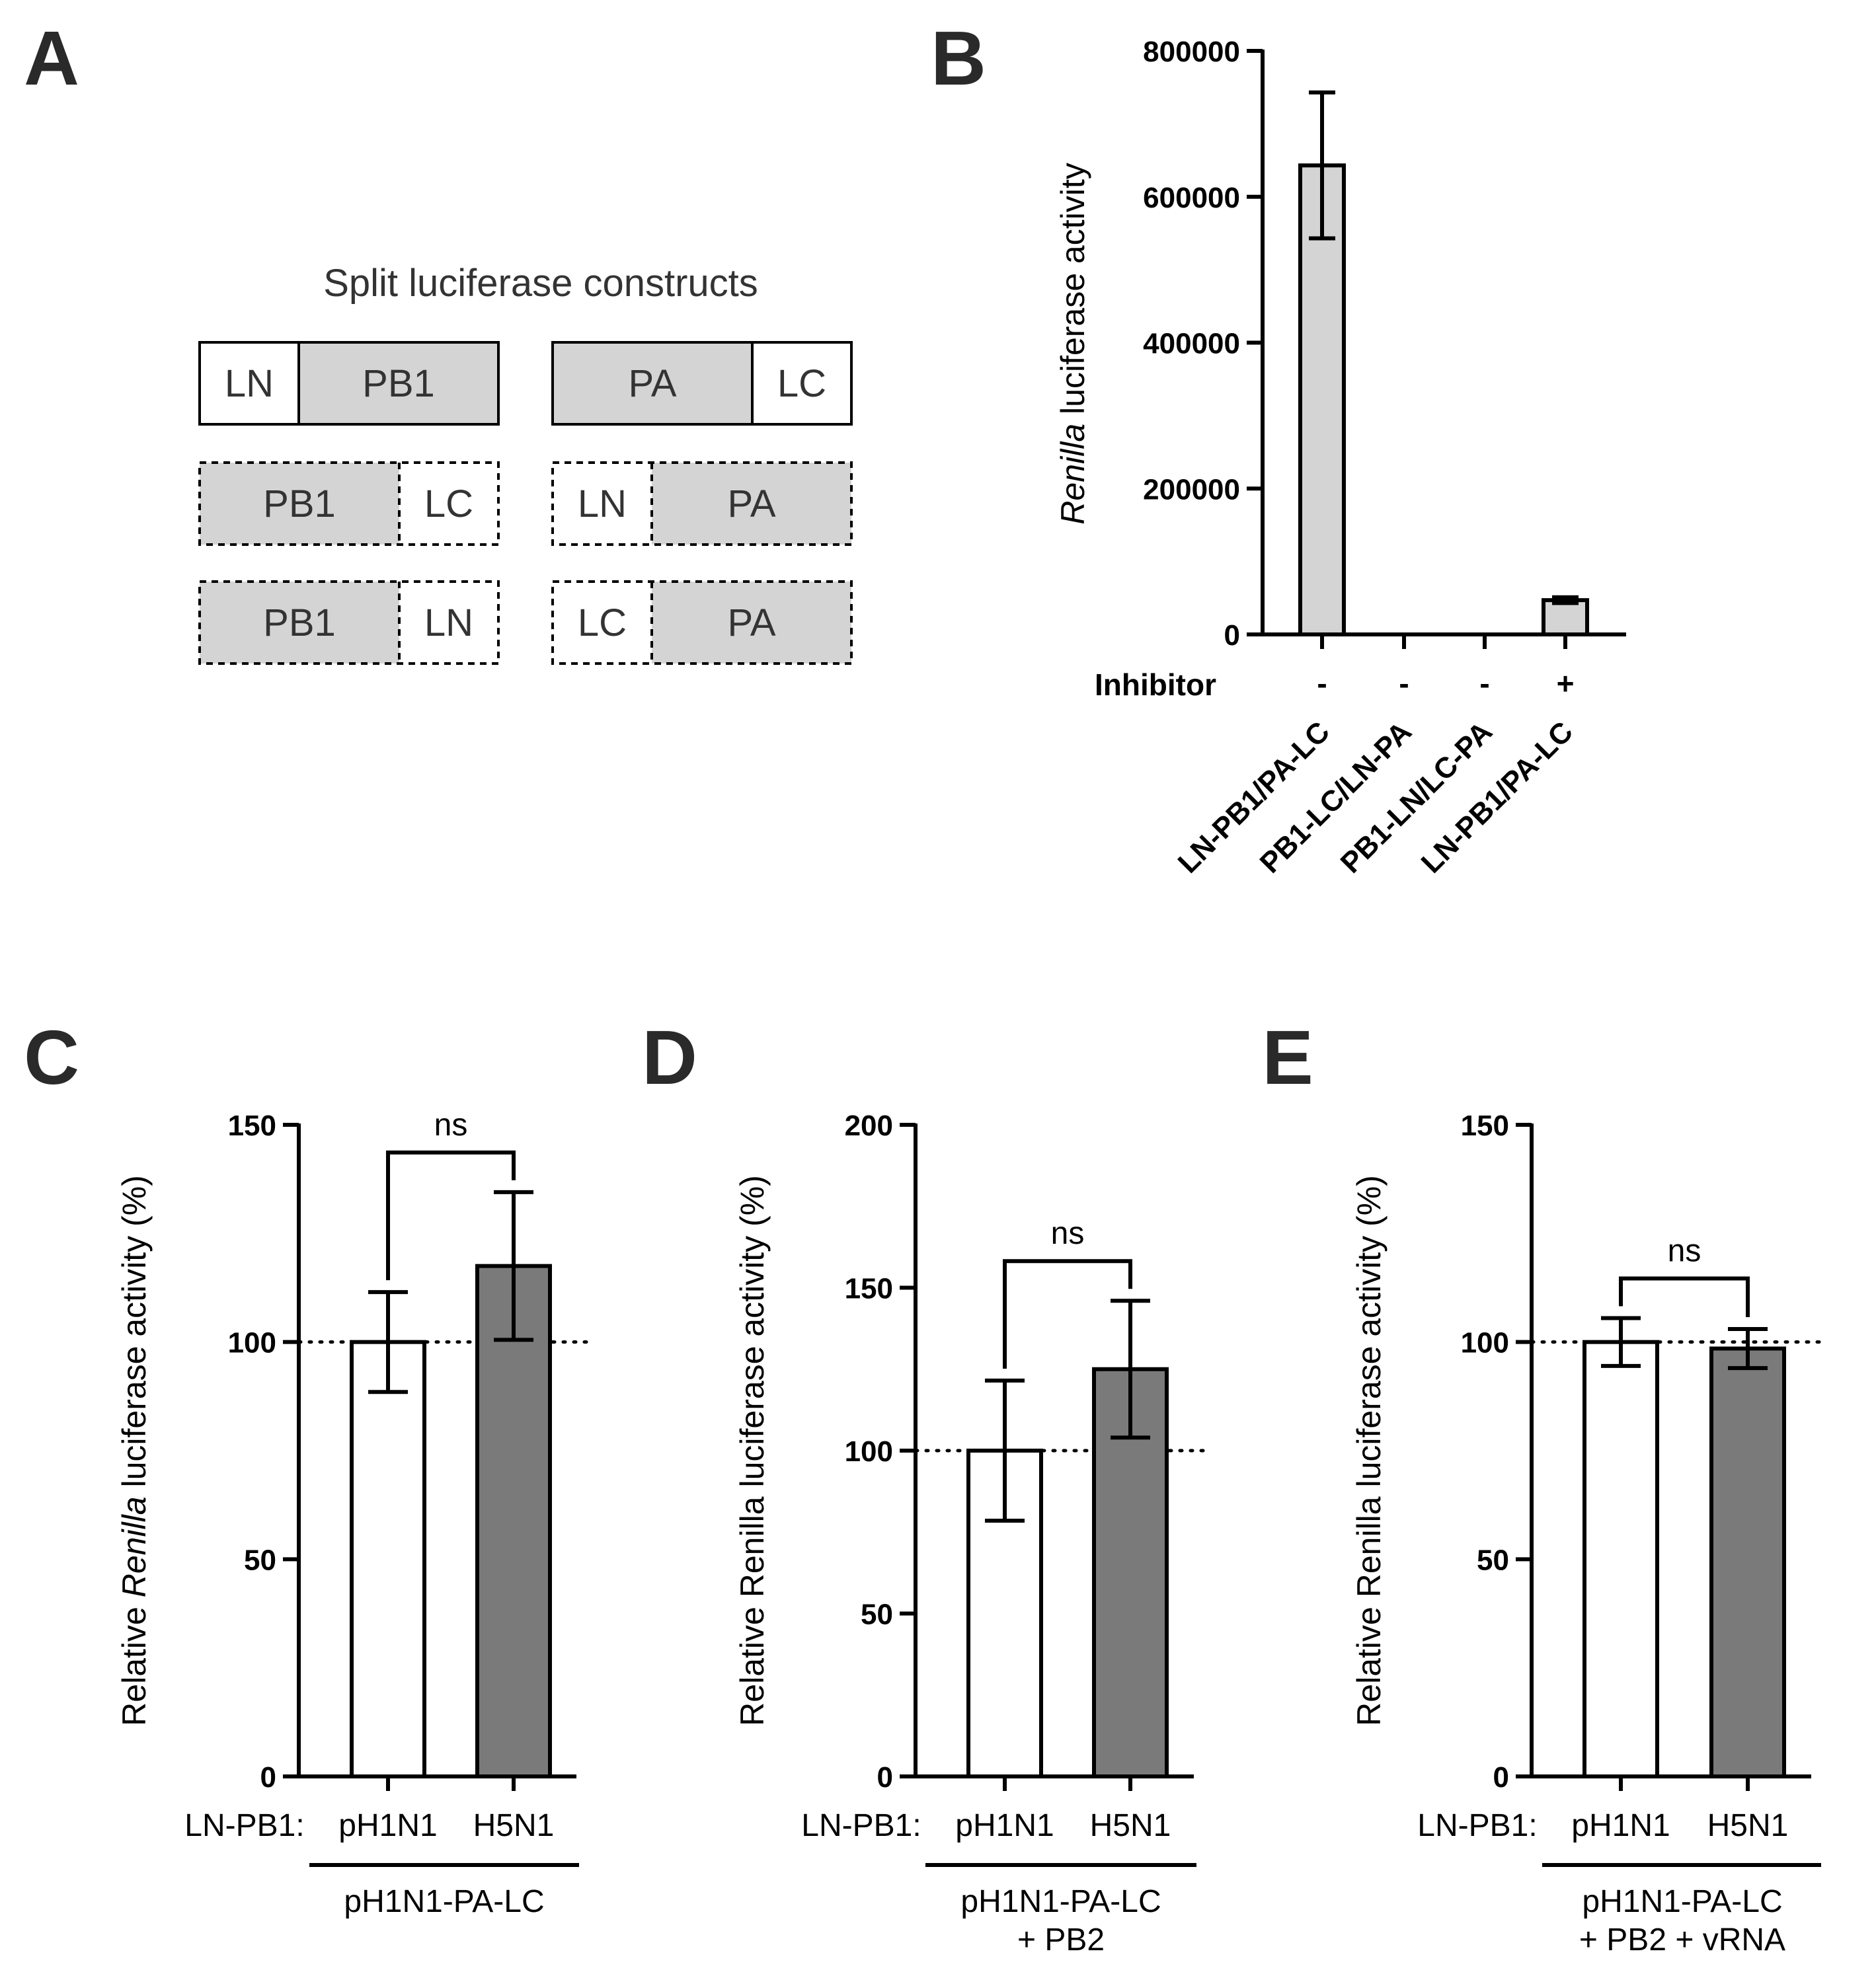  What do you see at coordinates (1068, 1233) in the screenshot?
I see `chart-d-significance-label: ns` at bounding box center [1068, 1233].